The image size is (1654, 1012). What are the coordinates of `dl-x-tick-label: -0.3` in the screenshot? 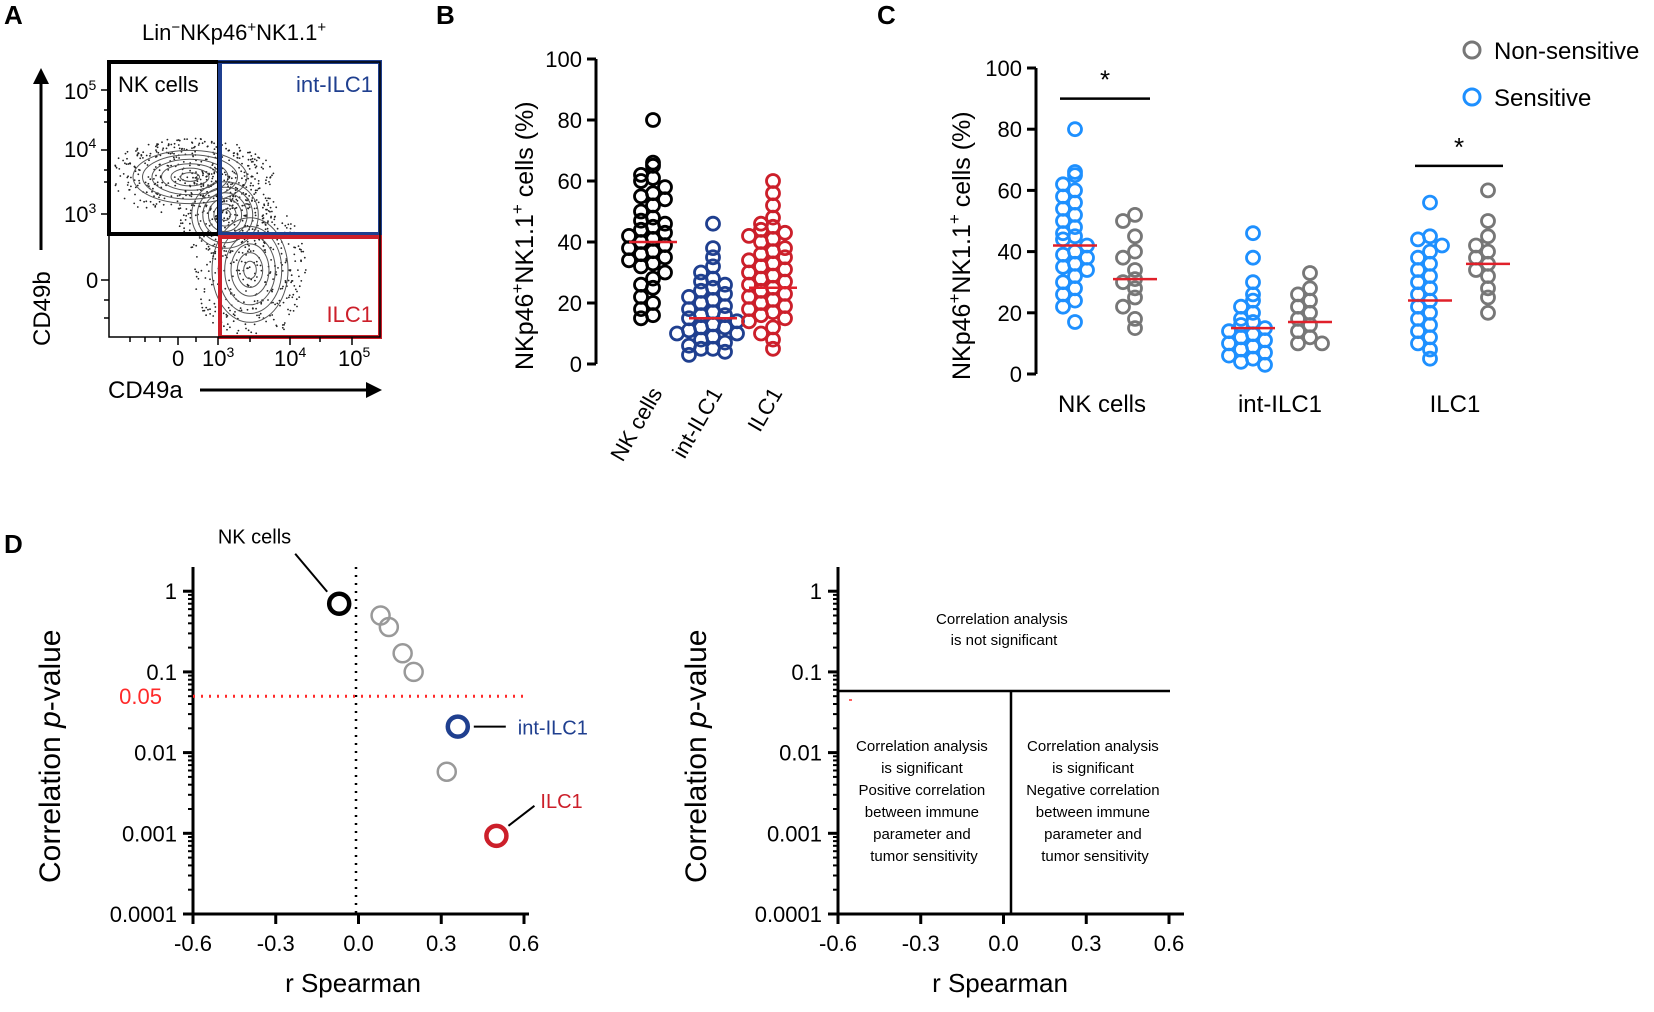 It's located at (276, 943).